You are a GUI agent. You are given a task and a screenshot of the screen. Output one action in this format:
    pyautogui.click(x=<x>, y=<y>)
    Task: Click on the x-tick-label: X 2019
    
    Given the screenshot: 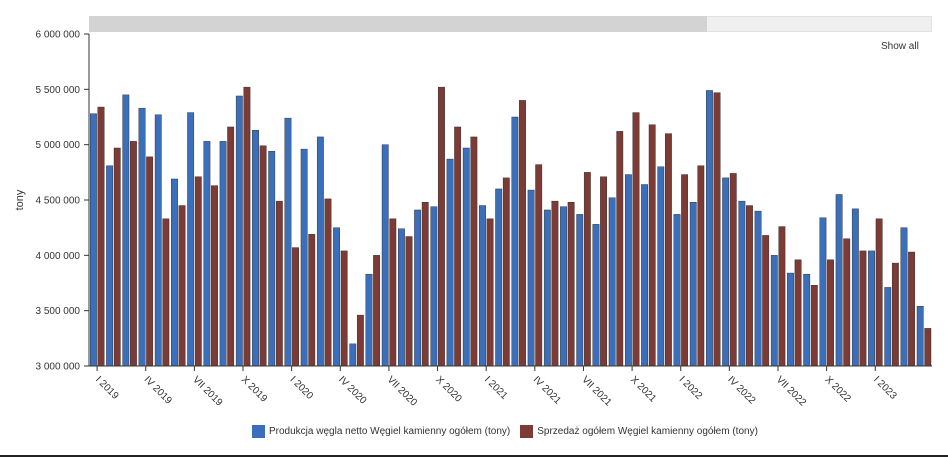 What is the action you would take?
    pyautogui.click(x=254, y=389)
    